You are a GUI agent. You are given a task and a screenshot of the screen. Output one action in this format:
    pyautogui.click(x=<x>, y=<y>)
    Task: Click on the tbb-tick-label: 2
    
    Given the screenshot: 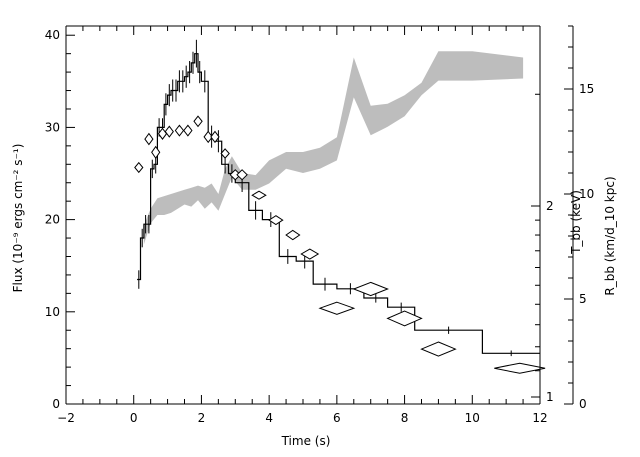 What is the action you would take?
    pyautogui.click(x=550, y=206)
    